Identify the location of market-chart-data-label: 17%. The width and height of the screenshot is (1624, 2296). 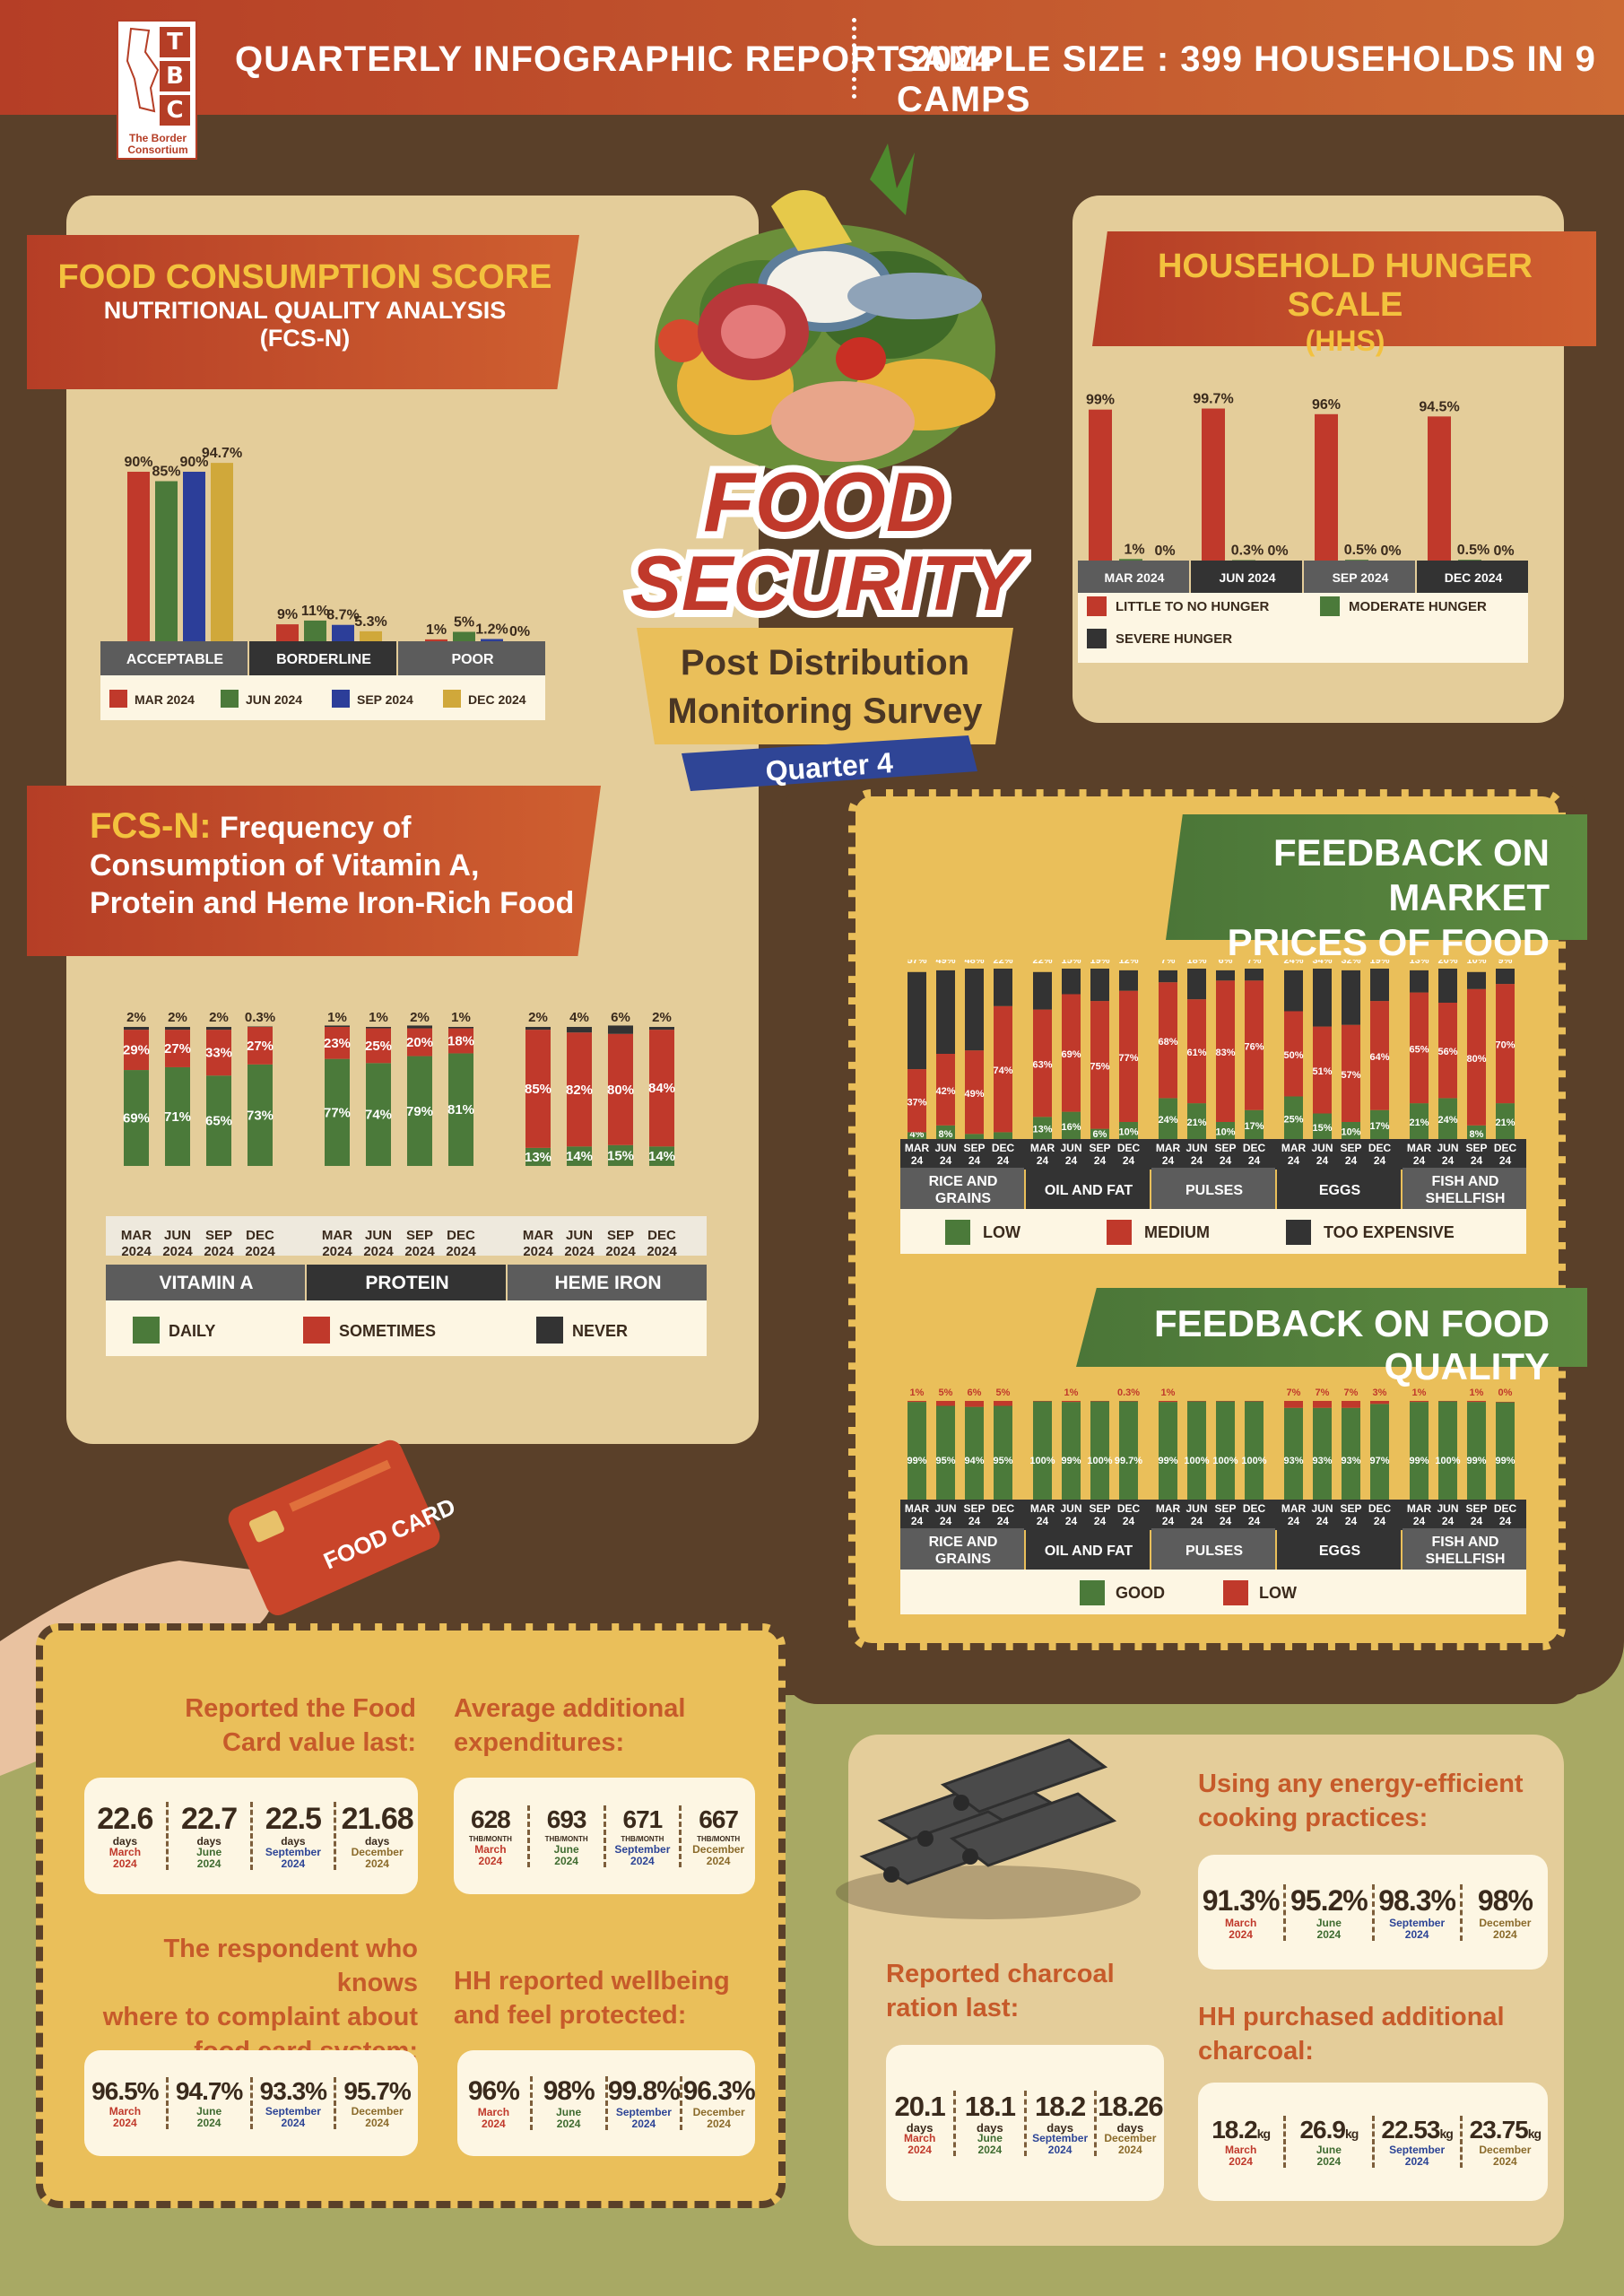
(1379, 1126).